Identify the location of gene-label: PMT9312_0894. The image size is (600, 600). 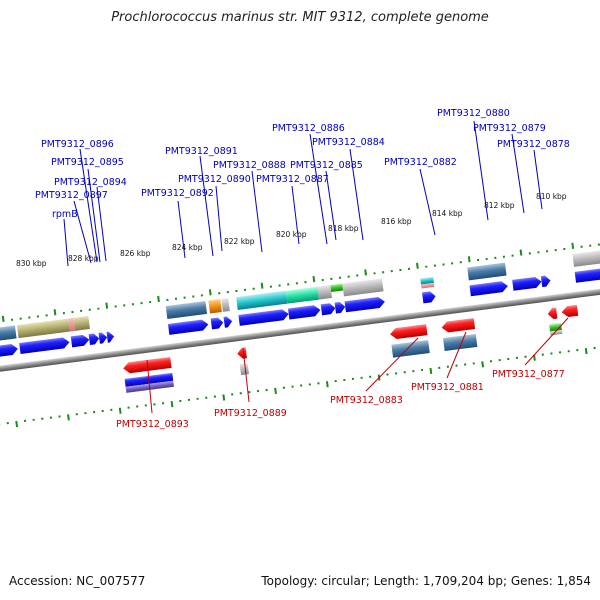
(90, 182).